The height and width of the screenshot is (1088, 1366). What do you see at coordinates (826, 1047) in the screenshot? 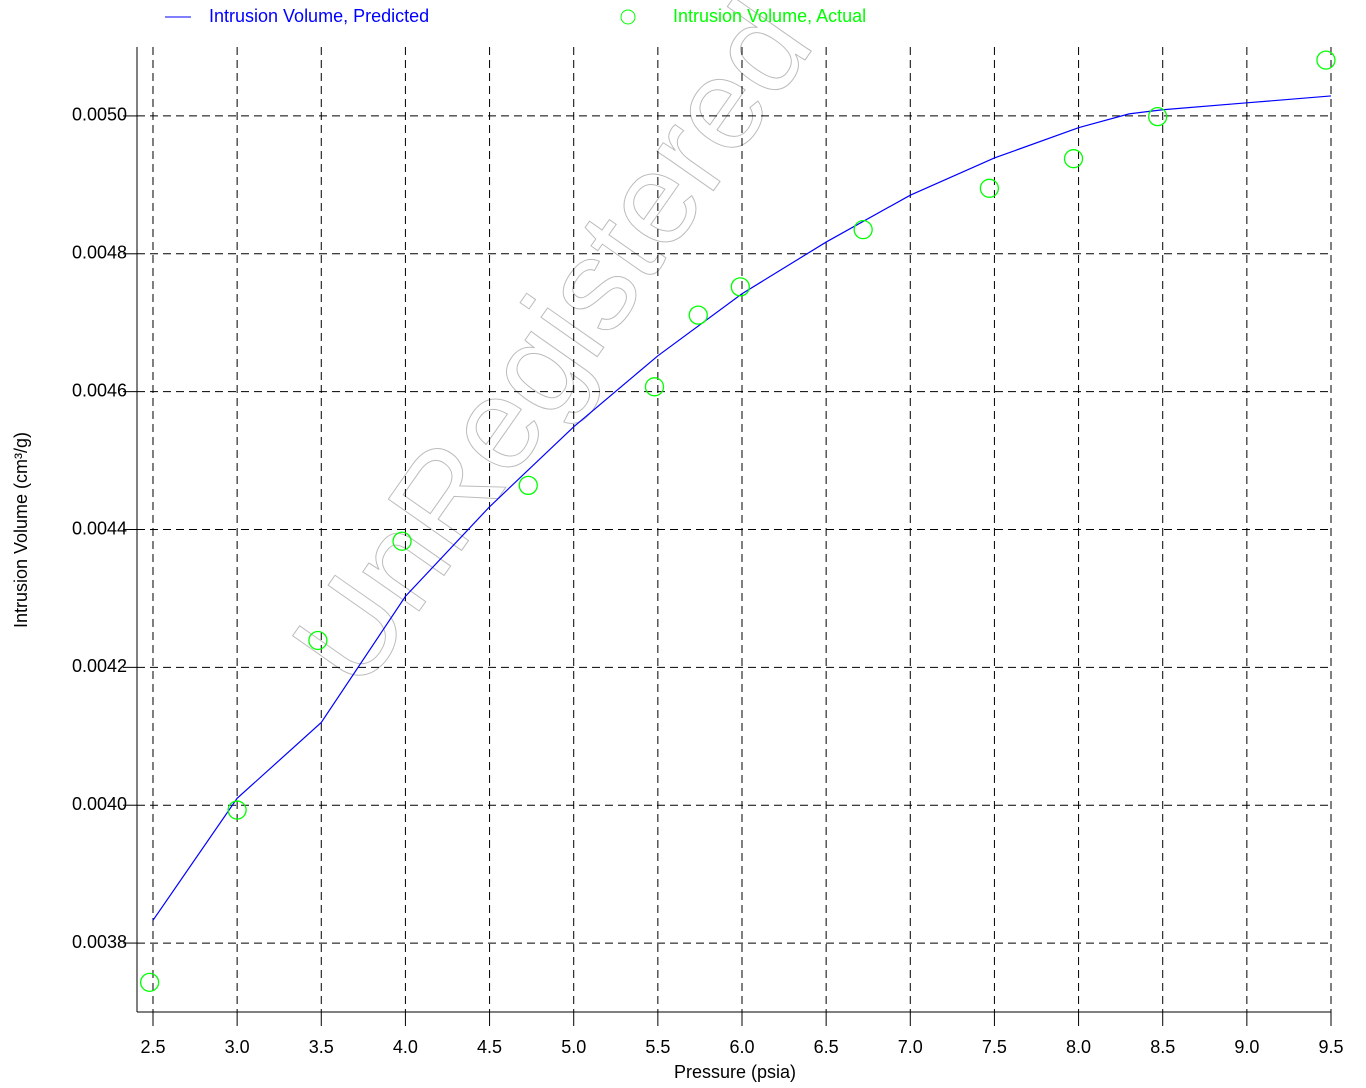
I see `x-tick-label: 6.5` at bounding box center [826, 1047].